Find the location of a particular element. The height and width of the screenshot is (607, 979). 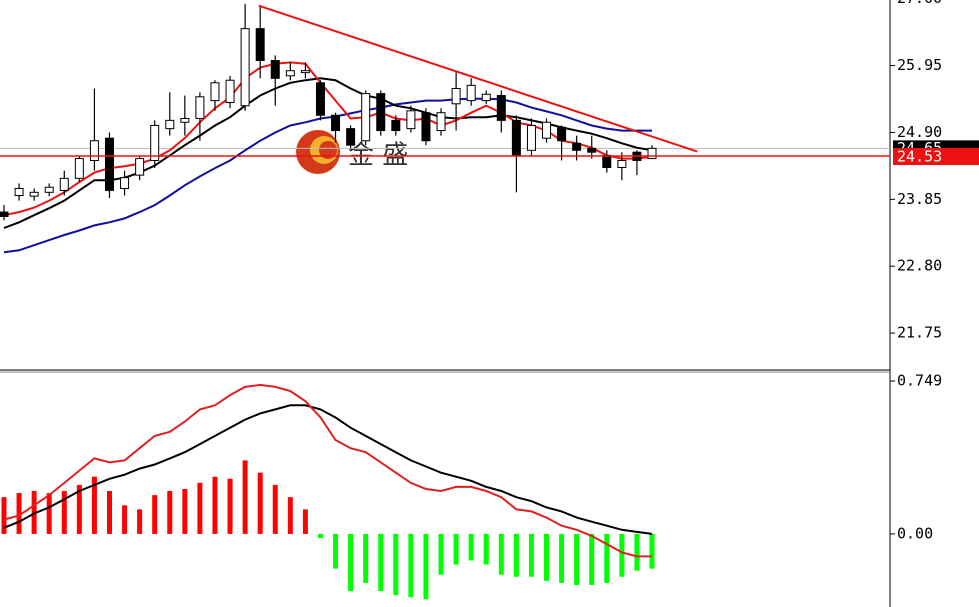

price-label-box is located at coordinates (936, 157).